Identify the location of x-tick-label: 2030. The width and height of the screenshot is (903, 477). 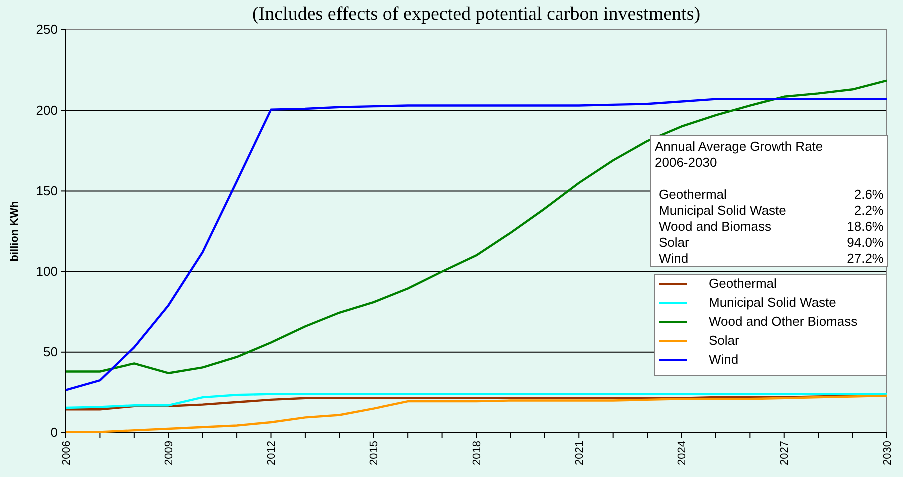
(888, 453).